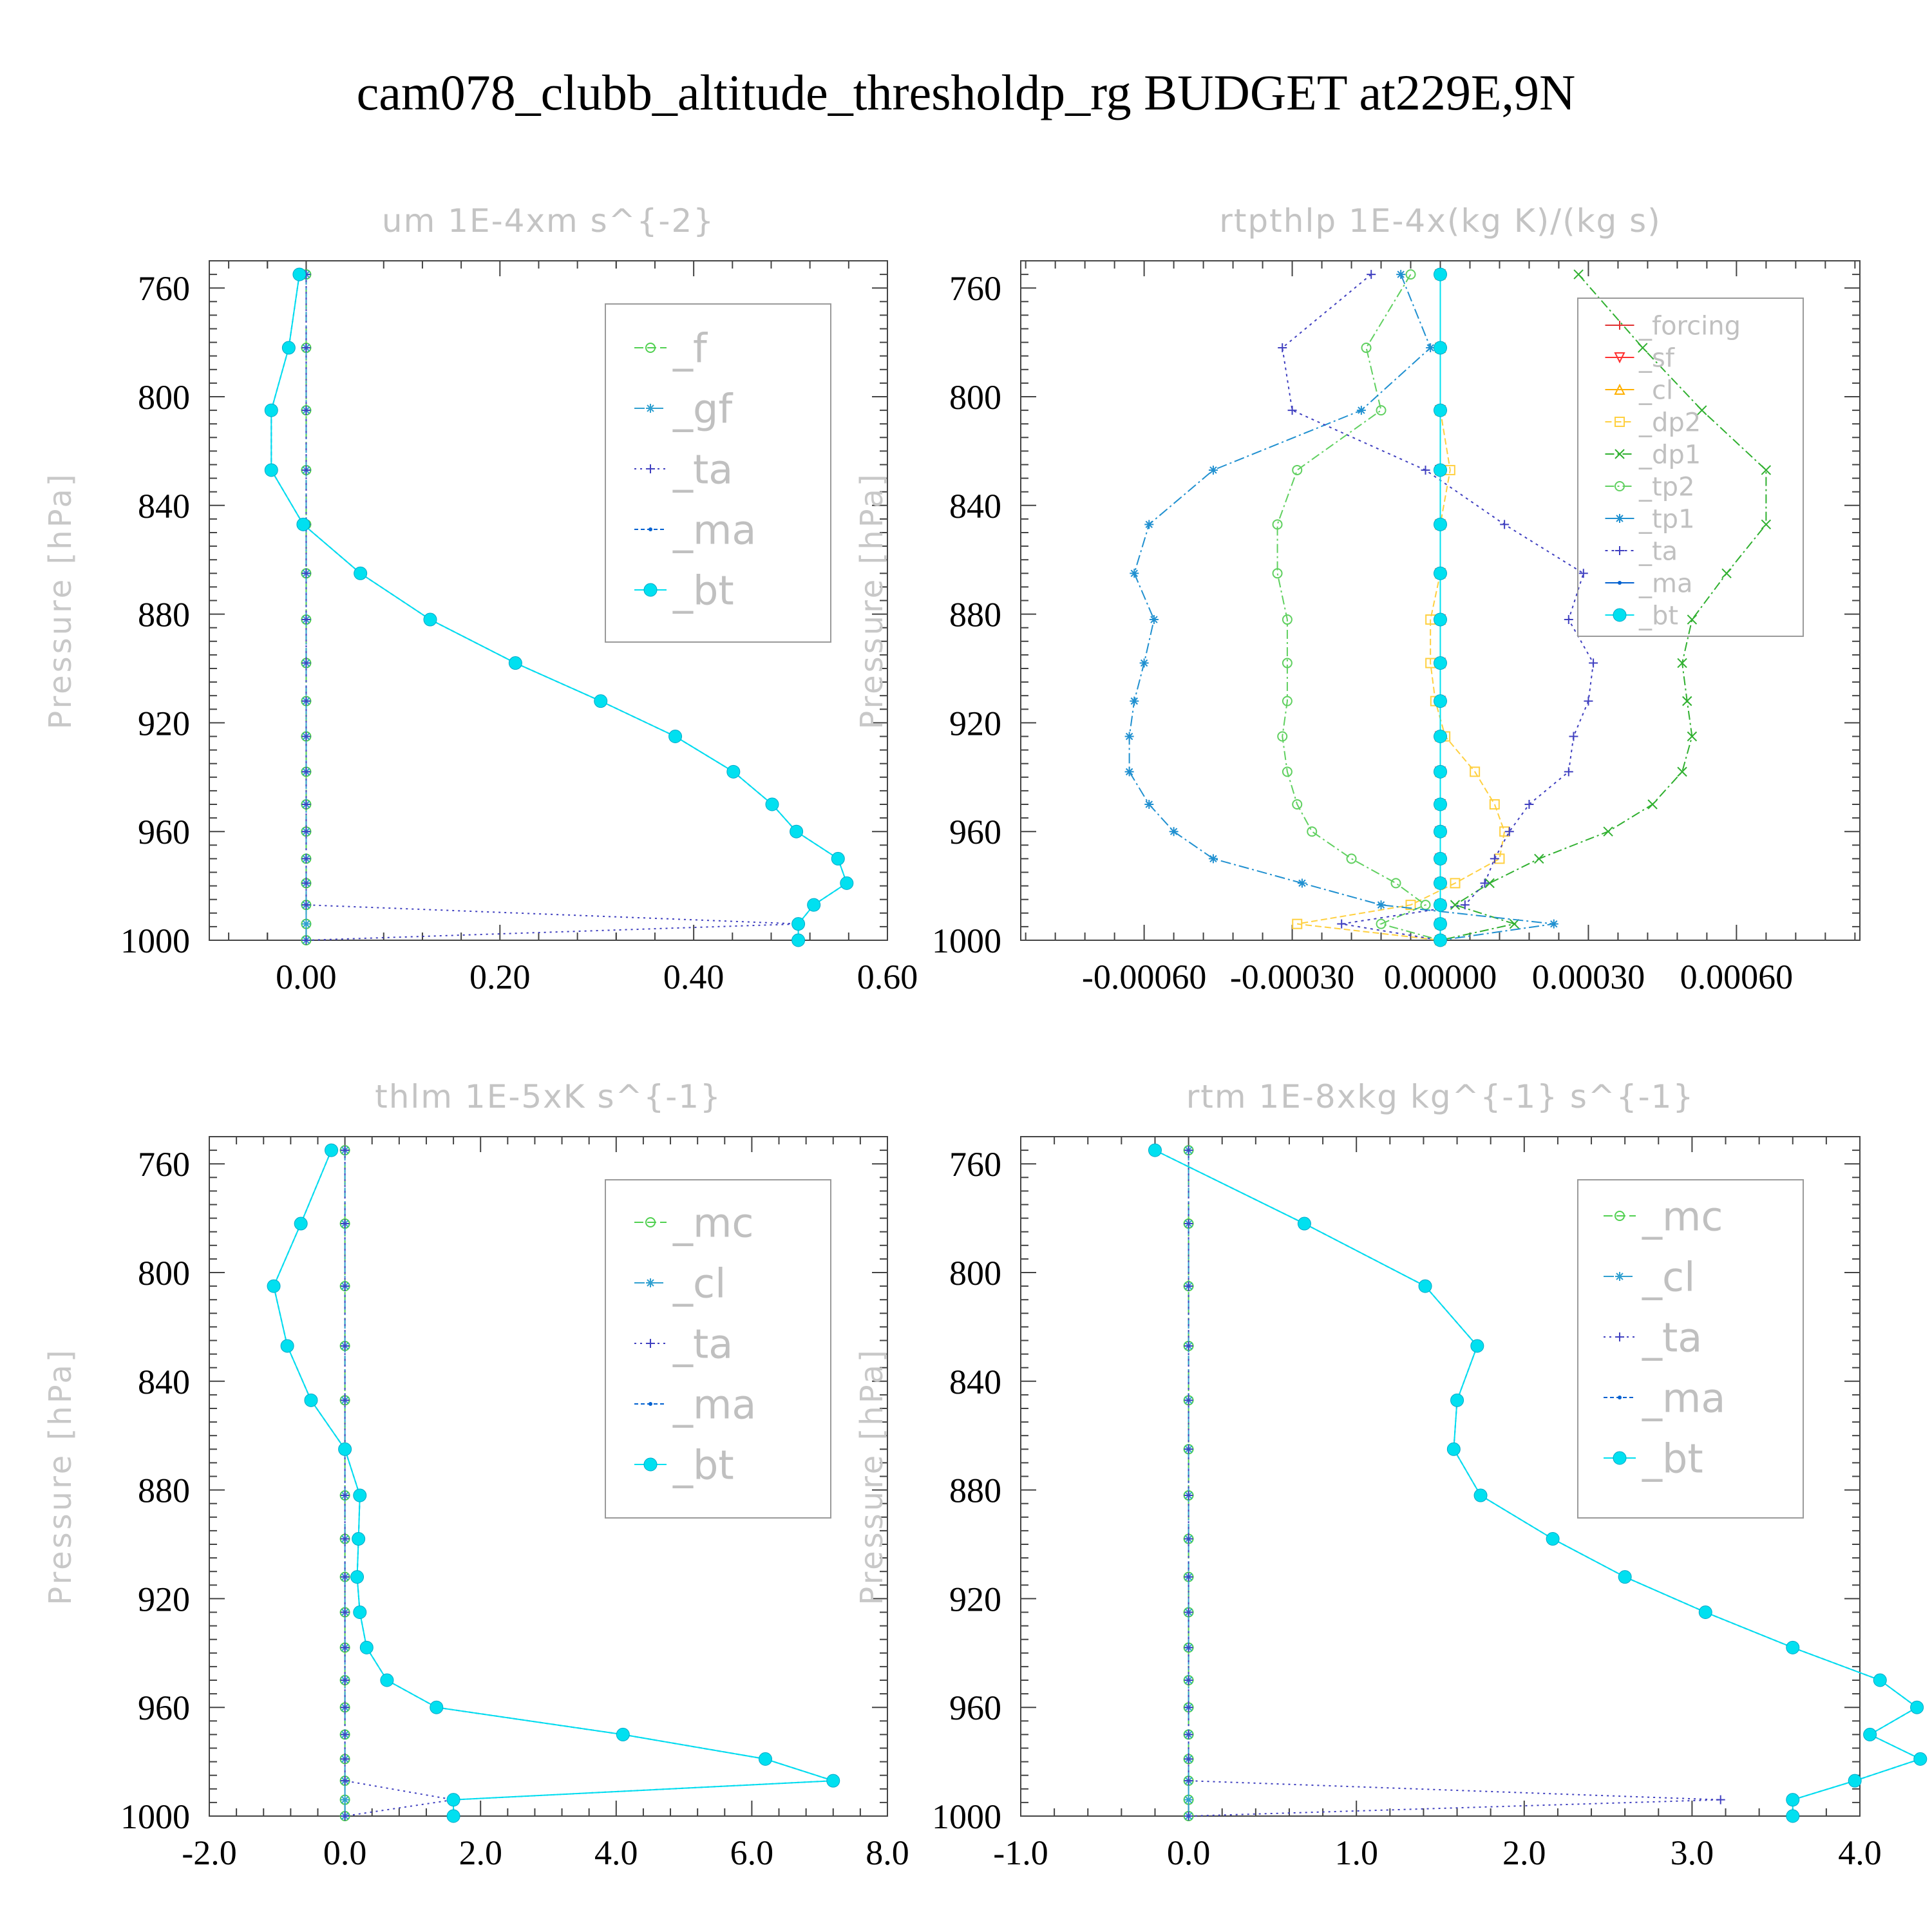 Image resolution: width=1932 pixels, height=1932 pixels. Describe the element at coordinates (752, 1853) in the screenshot. I see `x-tick-label: 6.0` at that location.